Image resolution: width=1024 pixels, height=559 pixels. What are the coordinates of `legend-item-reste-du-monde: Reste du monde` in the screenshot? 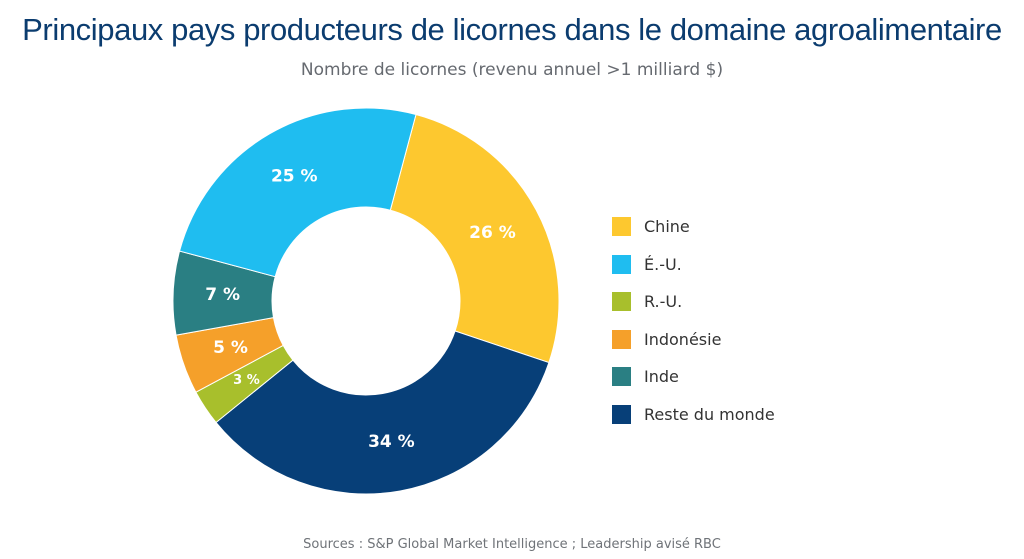 It's located at (693, 415).